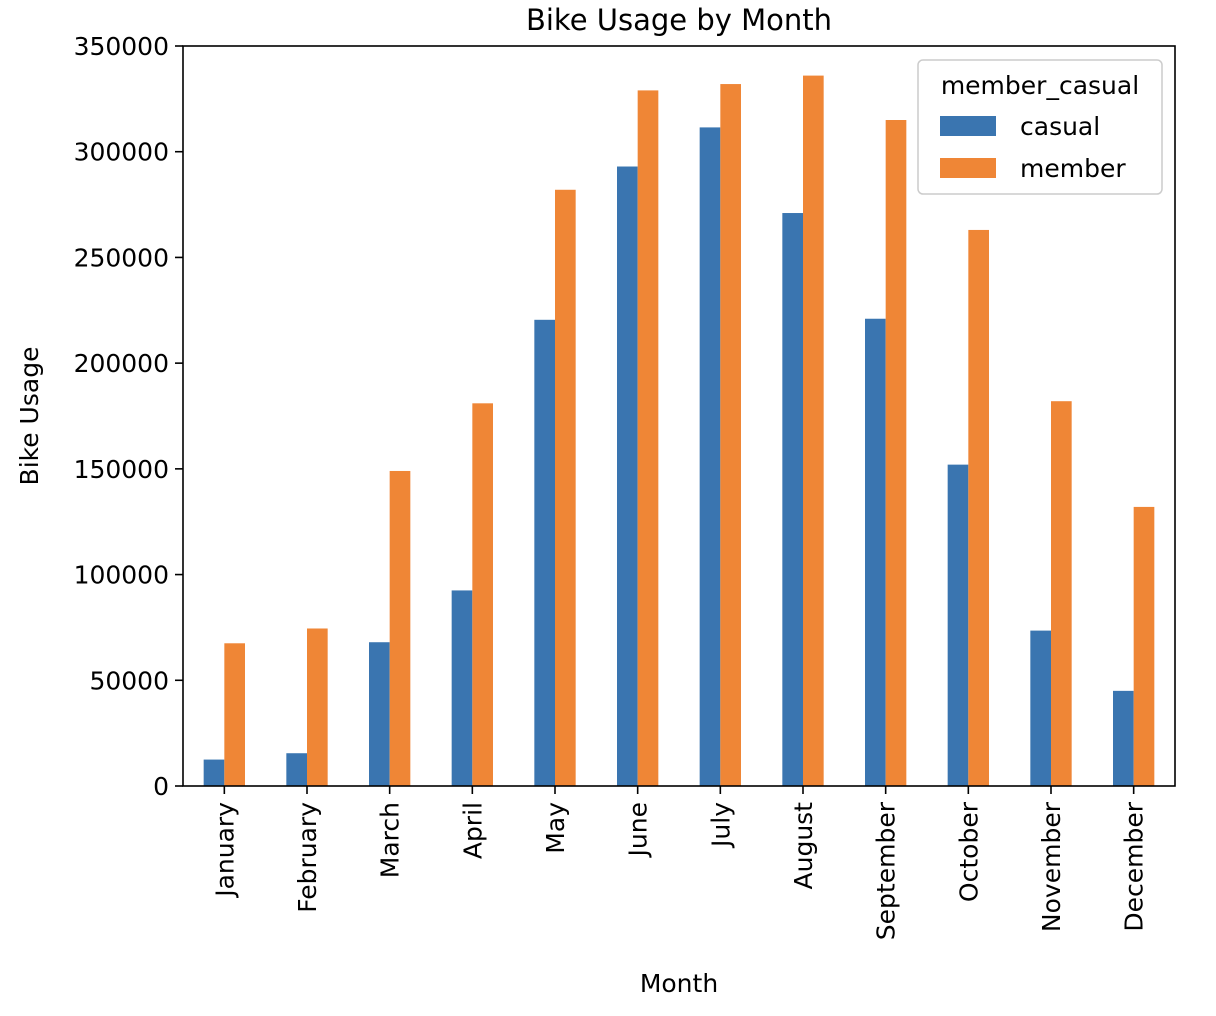  I want to click on bar-casual-august, so click(792, 499).